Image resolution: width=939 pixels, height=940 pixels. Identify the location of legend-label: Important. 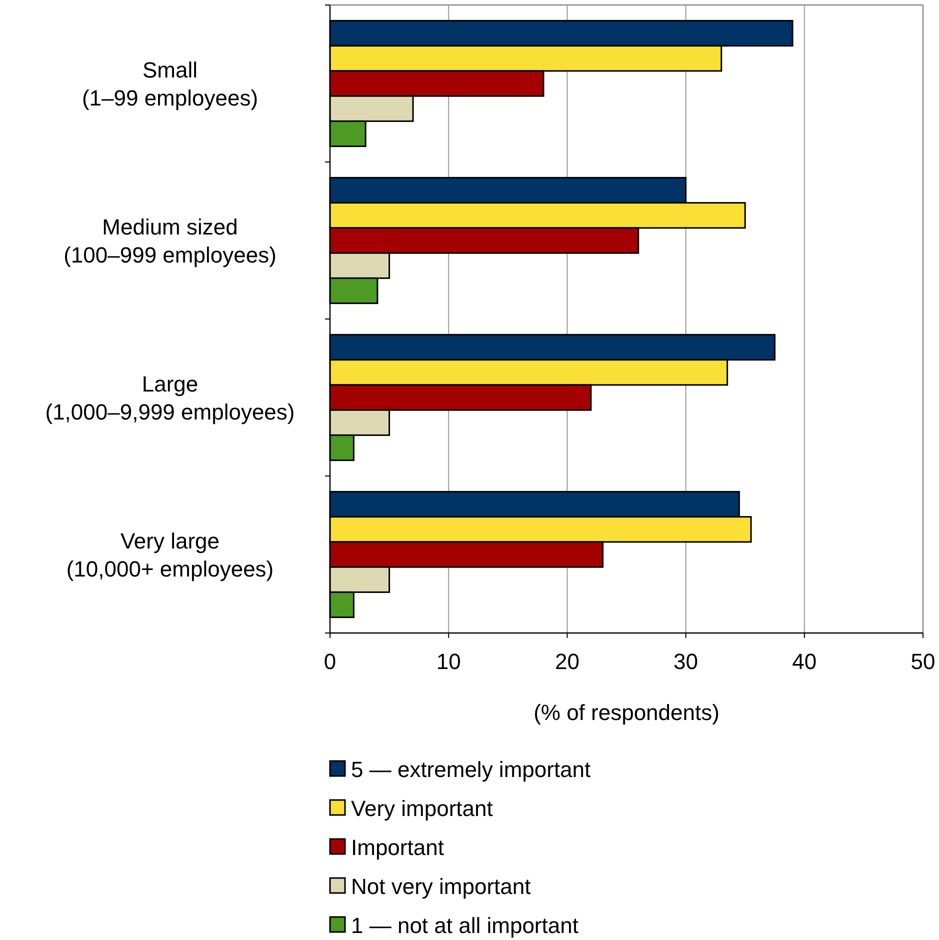
(397, 847).